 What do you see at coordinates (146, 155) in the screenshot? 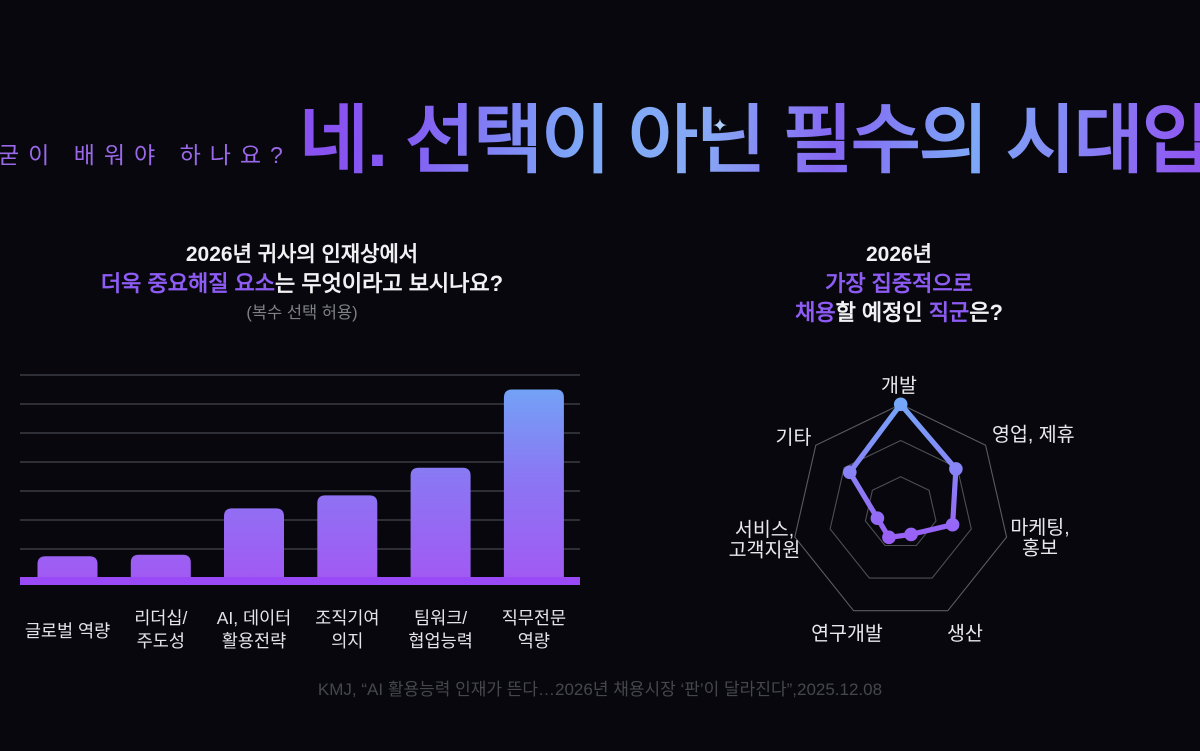
I see `kicker-text: 굳이 배워야 하나요?` at bounding box center [146, 155].